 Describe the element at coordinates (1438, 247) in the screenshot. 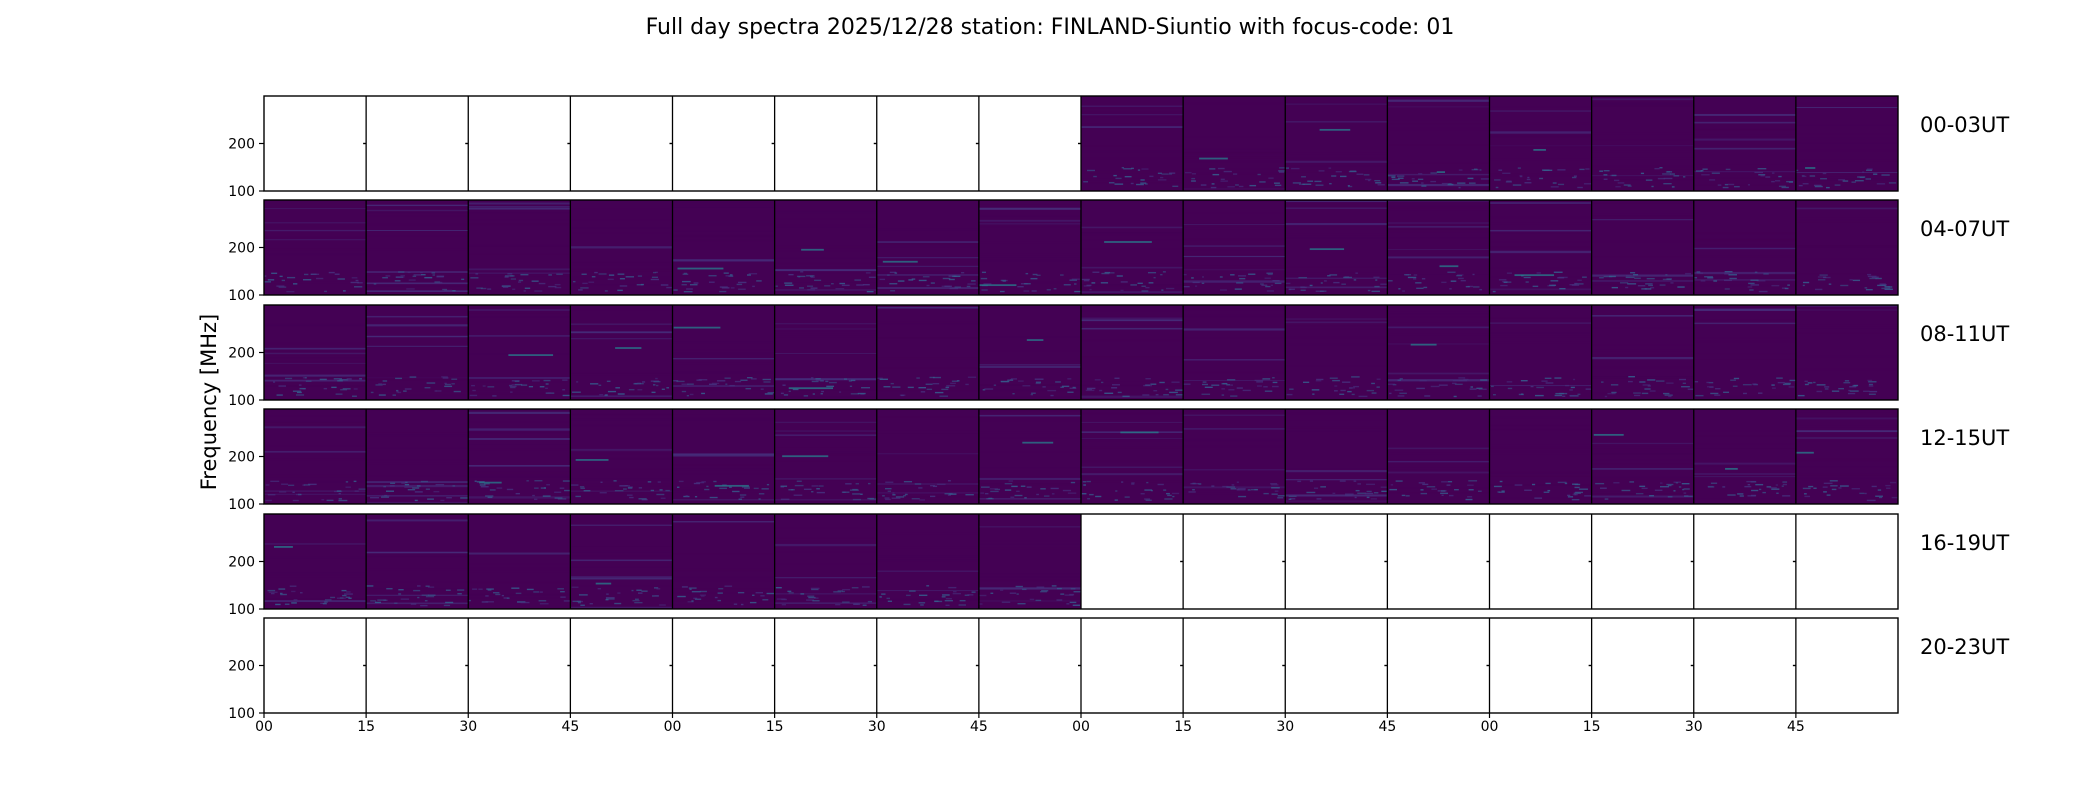

I see `spectrum-panel` at that location.